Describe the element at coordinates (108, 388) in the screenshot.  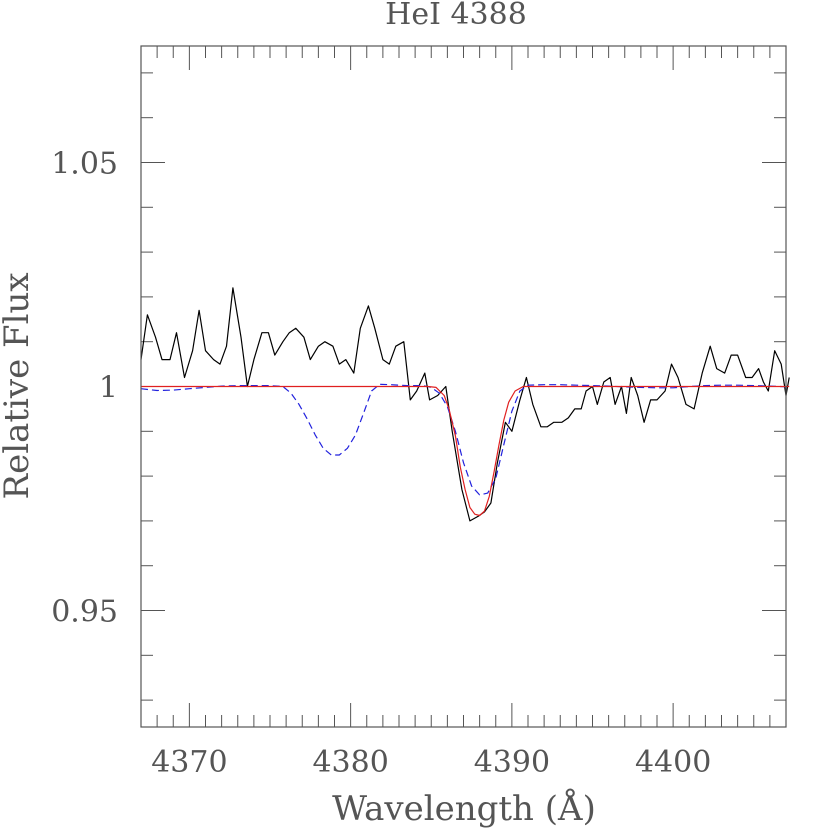
I see `y-tick-label: 1` at that location.